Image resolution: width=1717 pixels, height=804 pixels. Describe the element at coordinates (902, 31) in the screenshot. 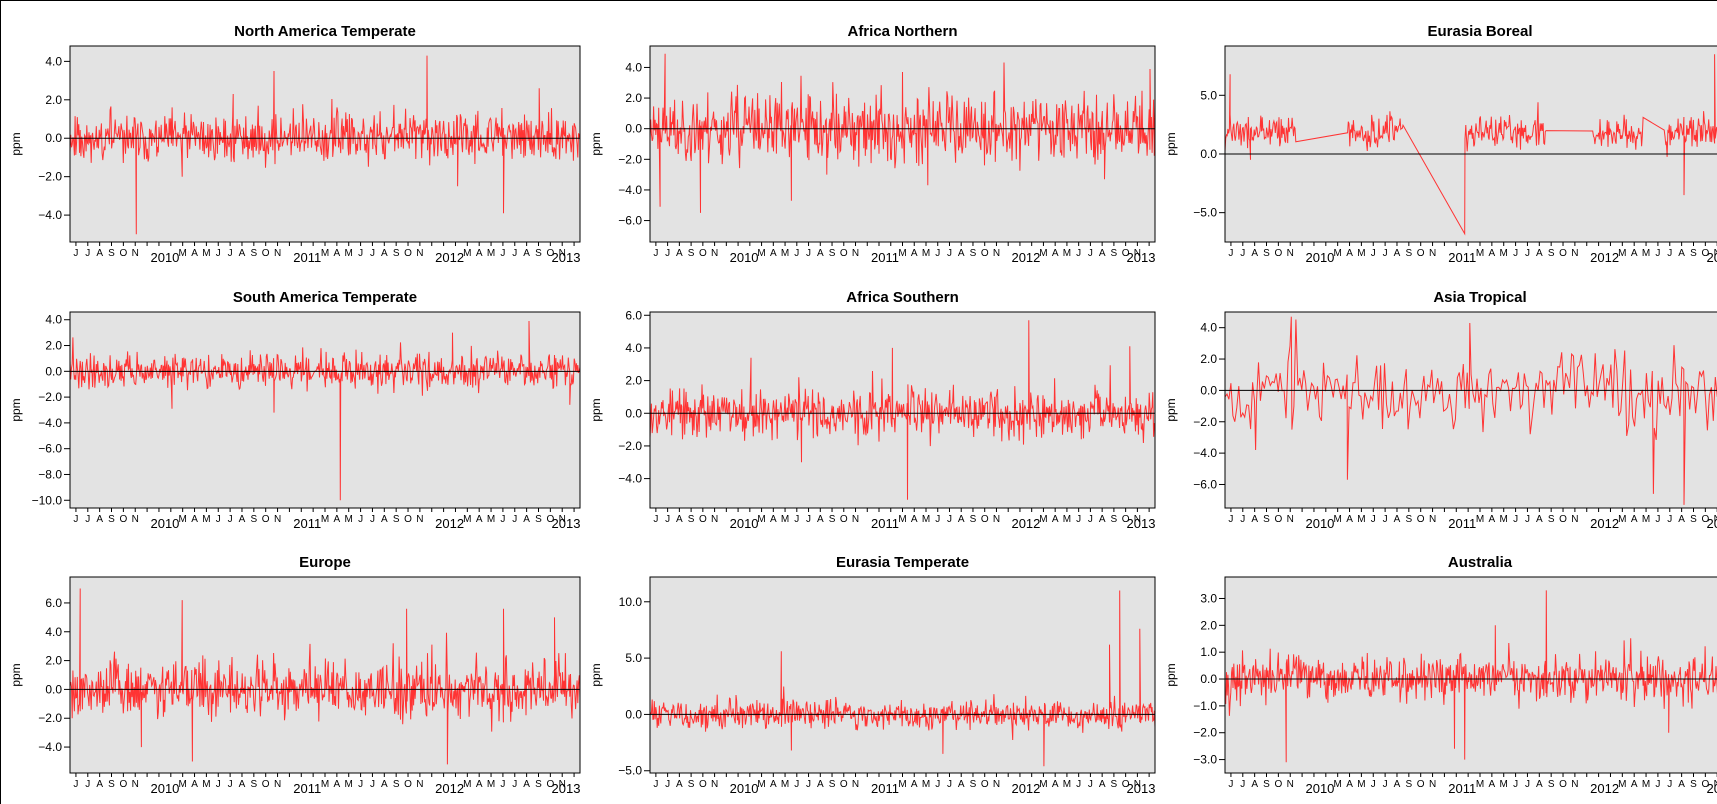

I see `panel-title: Africa Northern` at that location.